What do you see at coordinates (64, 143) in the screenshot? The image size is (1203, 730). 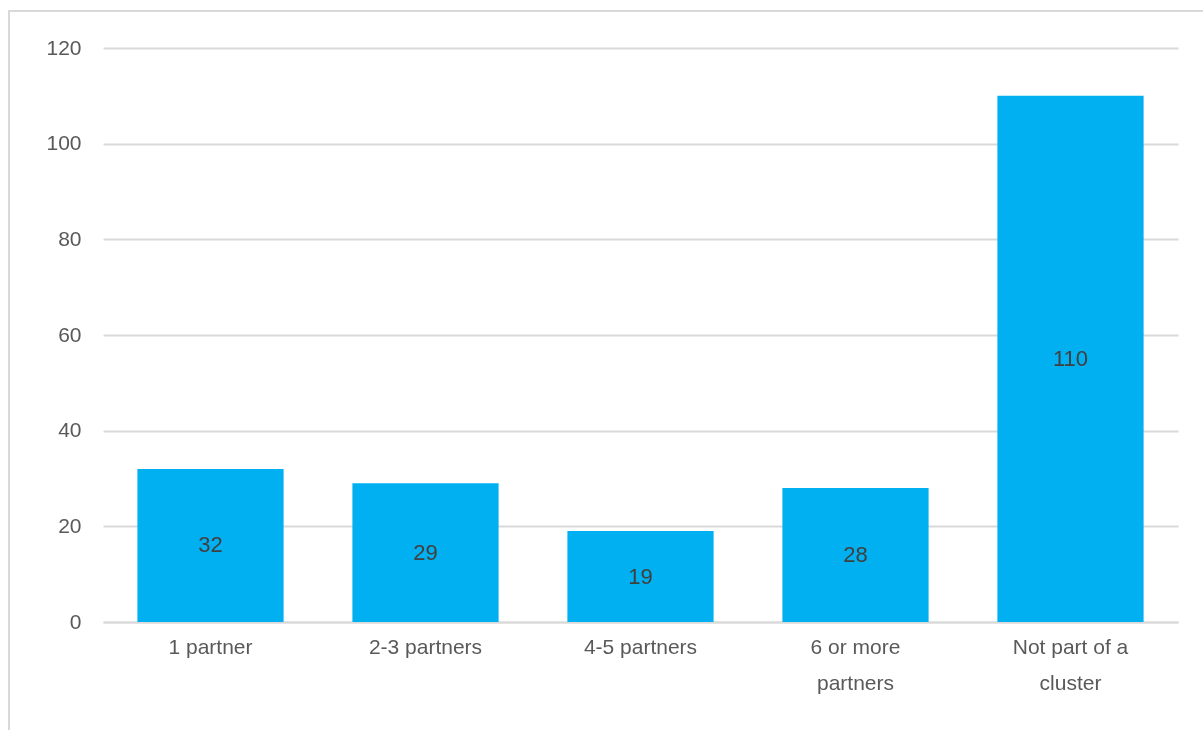 I see `y-tick-label: 100` at bounding box center [64, 143].